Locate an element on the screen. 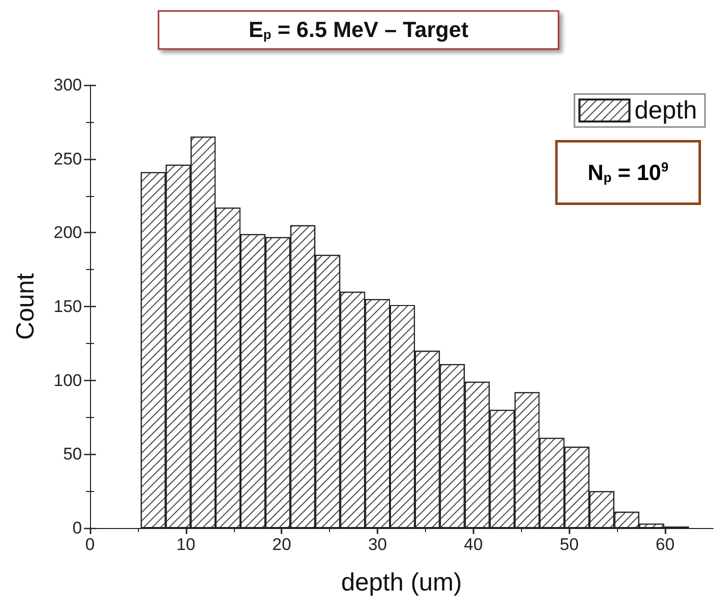 Image resolution: width=717 pixels, height=603 pixels. y-tick-label: 250 is located at coordinates (68, 158).